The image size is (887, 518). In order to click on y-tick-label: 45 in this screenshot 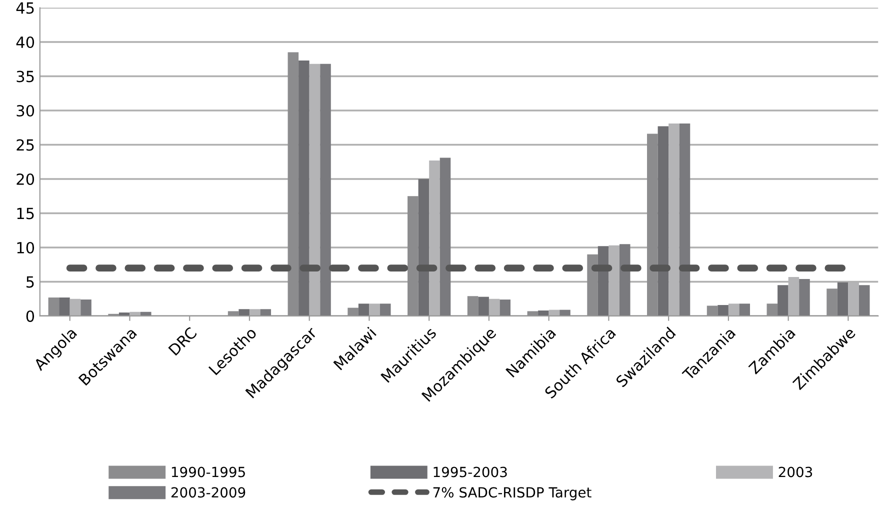, I will do `click(25, 8)`.